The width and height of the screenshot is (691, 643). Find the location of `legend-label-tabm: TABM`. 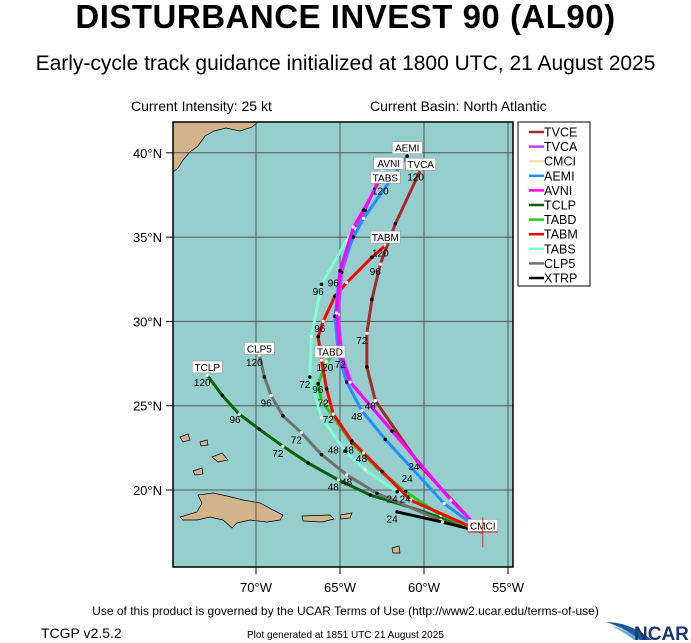

legend-label-tabm: TABM is located at coordinates (561, 235).